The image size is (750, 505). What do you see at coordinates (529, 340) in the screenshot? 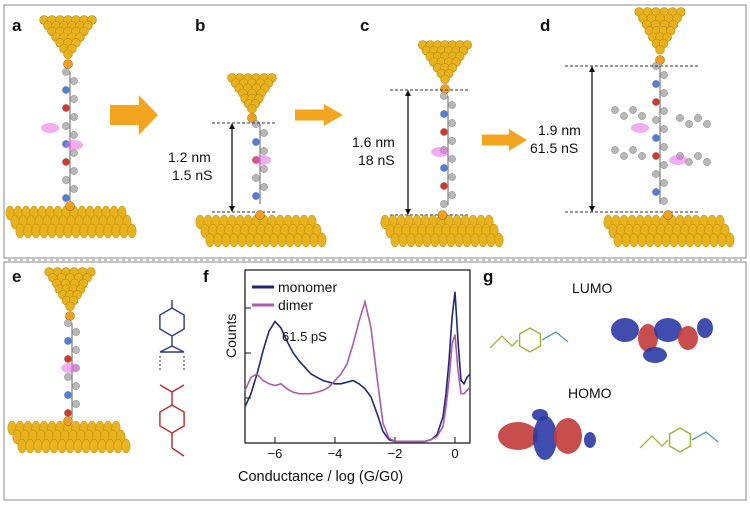
I see `lumo-molecule-left` at bounding box center [529, 340].